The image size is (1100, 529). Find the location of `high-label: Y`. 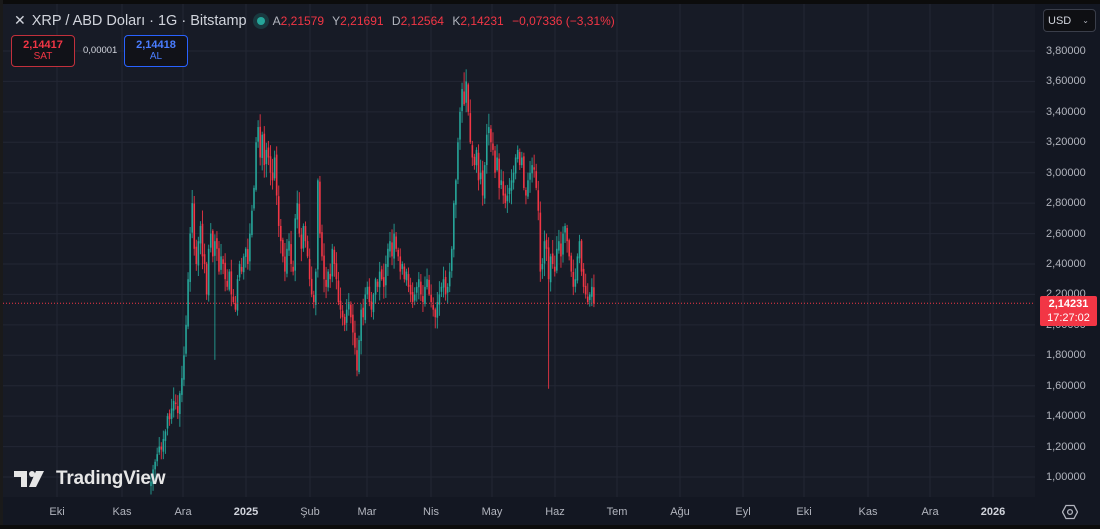

high-label: Y is located at coordinates (336, 20).